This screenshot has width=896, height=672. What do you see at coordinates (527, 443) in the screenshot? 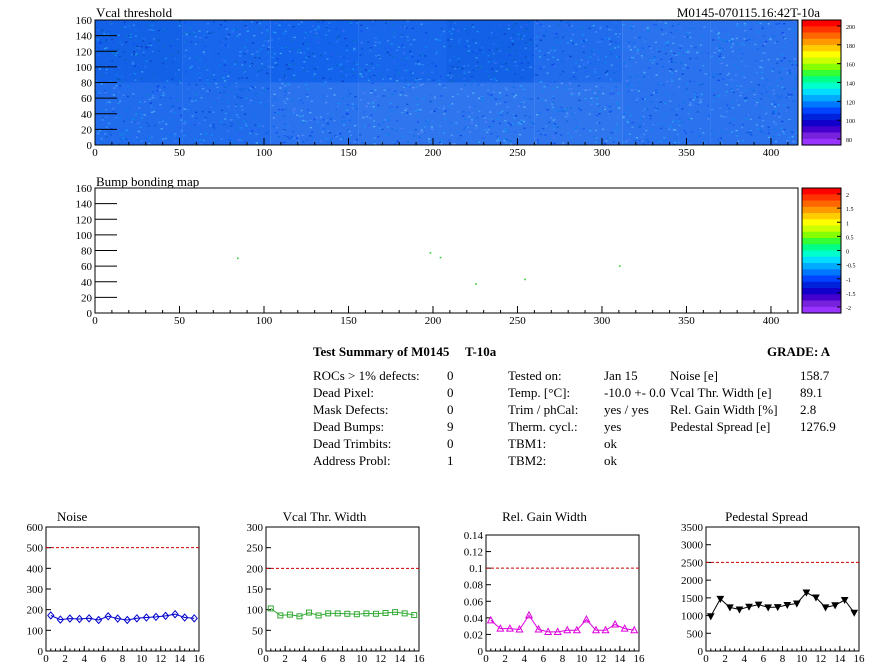
I see `summary-mid-label: TBM1:` at bounding box center [527, 443].